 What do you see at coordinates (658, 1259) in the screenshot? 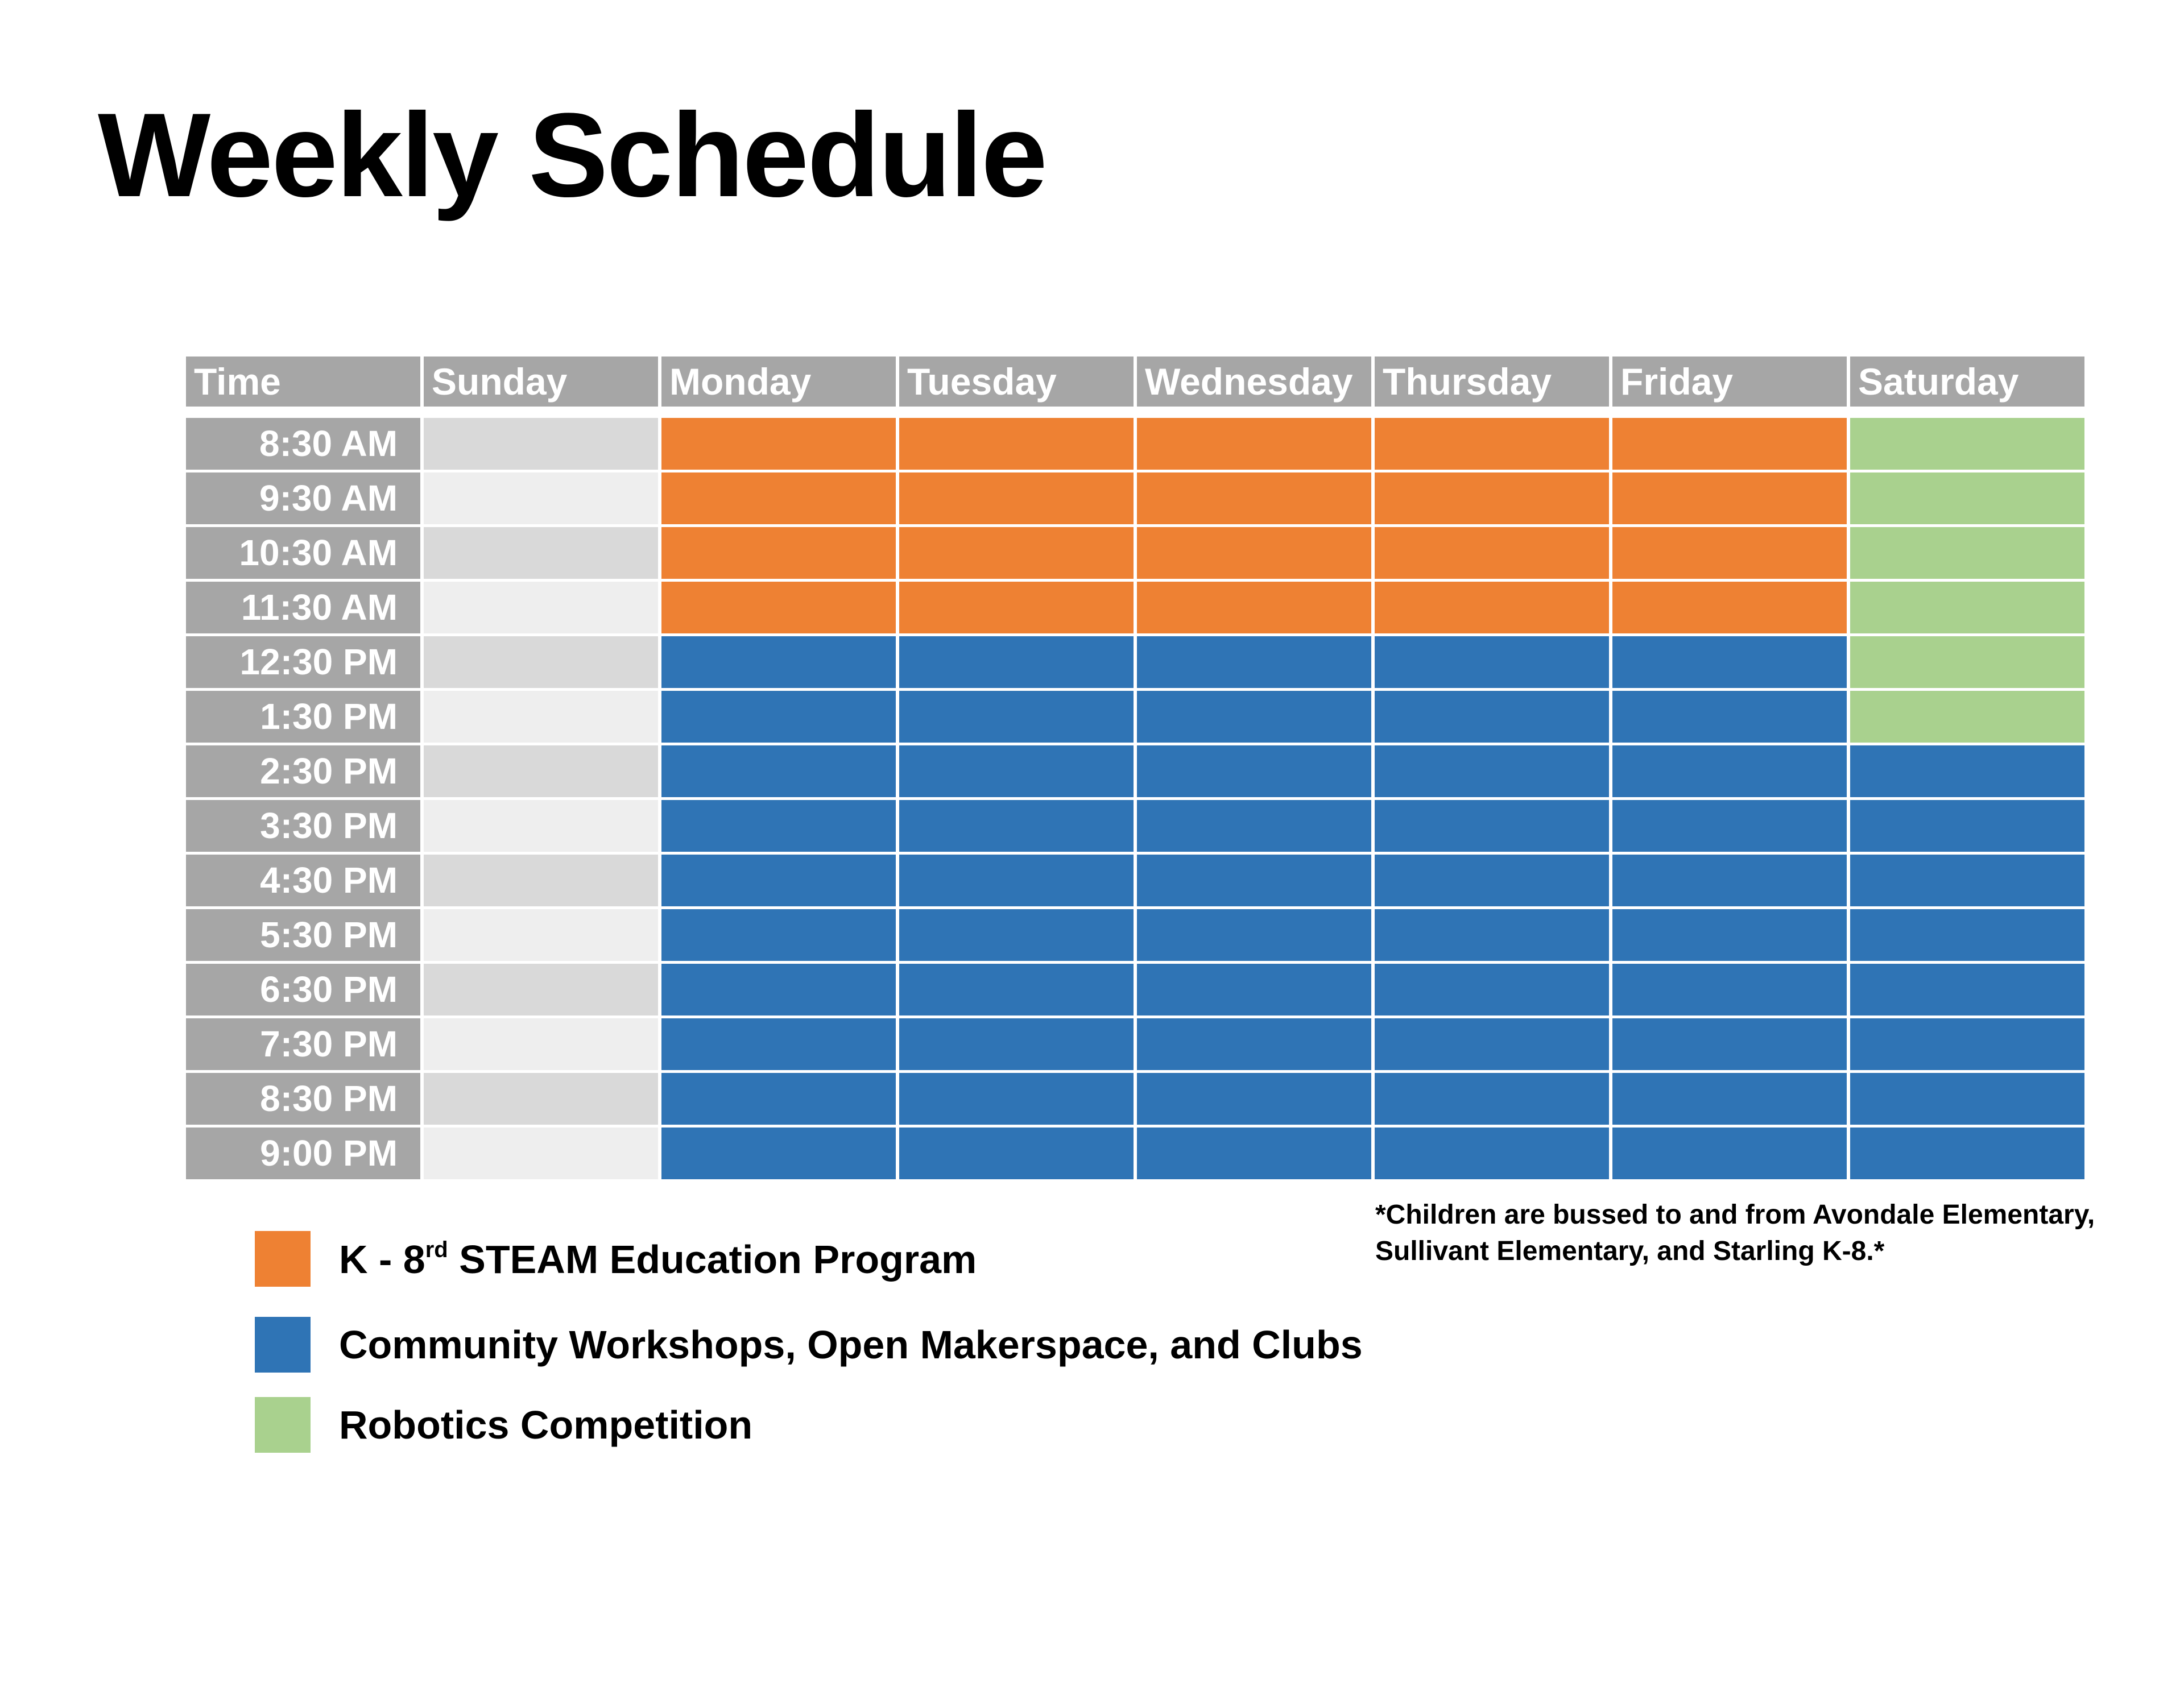
I see `legend-label: K - 8rd STEAM Education Program` at bounding box center [658, 1259].